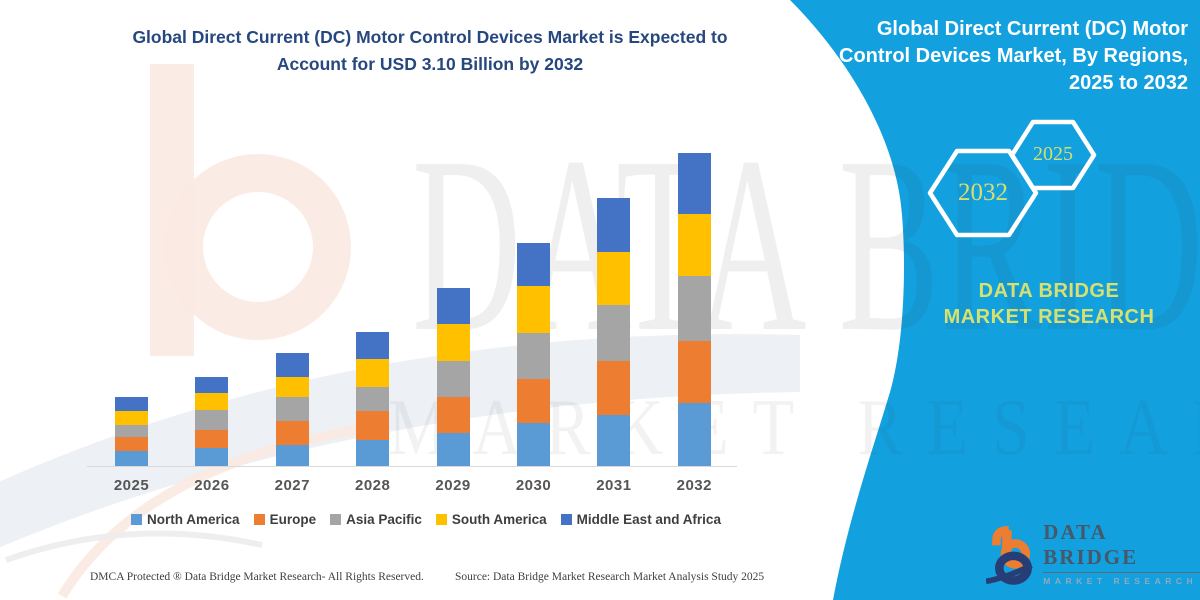  Describe the element at coordinates (384, 519) in the screenshot. I see `legend-label-asia-pacific: Asia Pacific` at that location.